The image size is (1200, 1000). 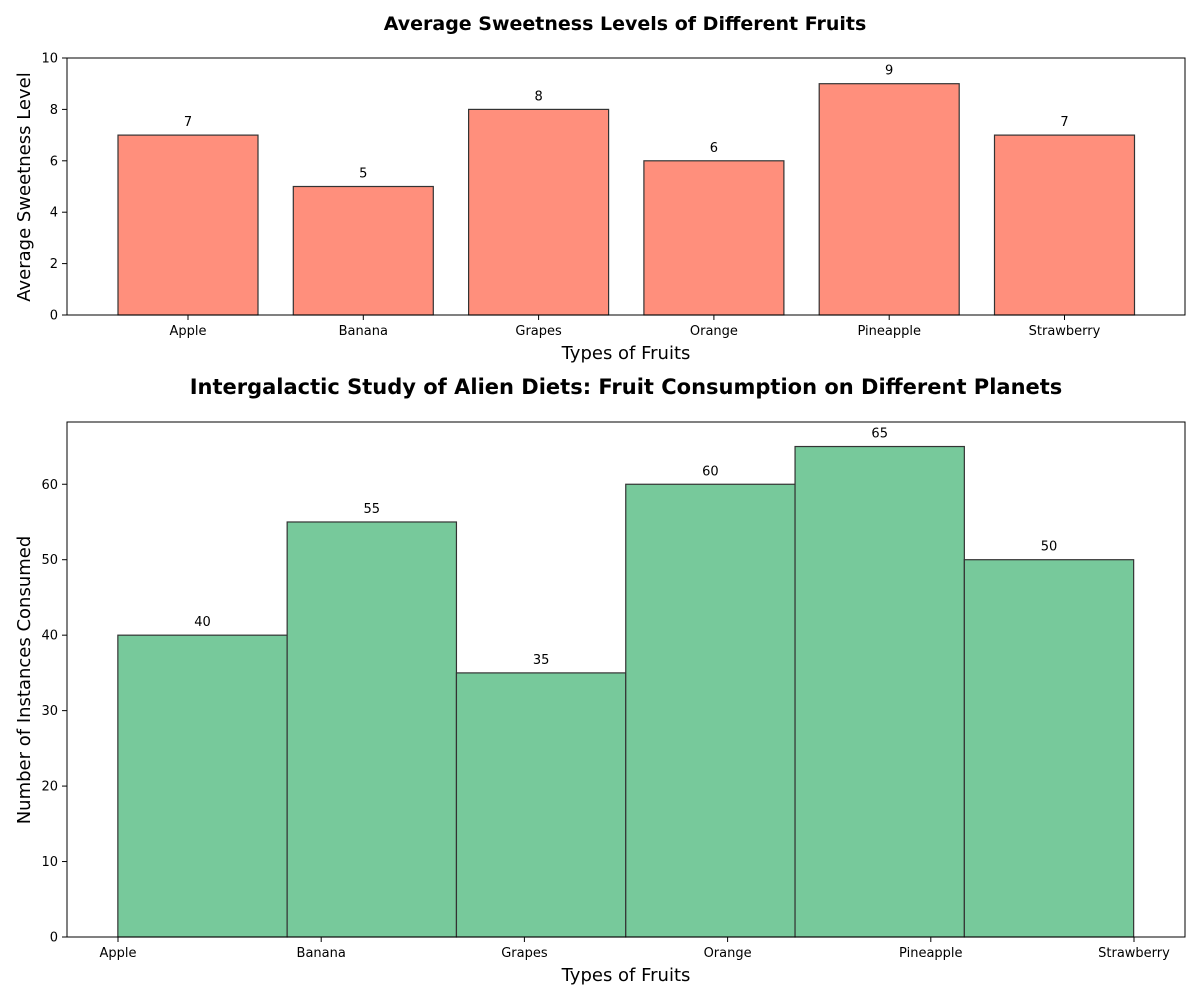 I want to click on data-label-grapes: 35, so click(x=541, y=660).